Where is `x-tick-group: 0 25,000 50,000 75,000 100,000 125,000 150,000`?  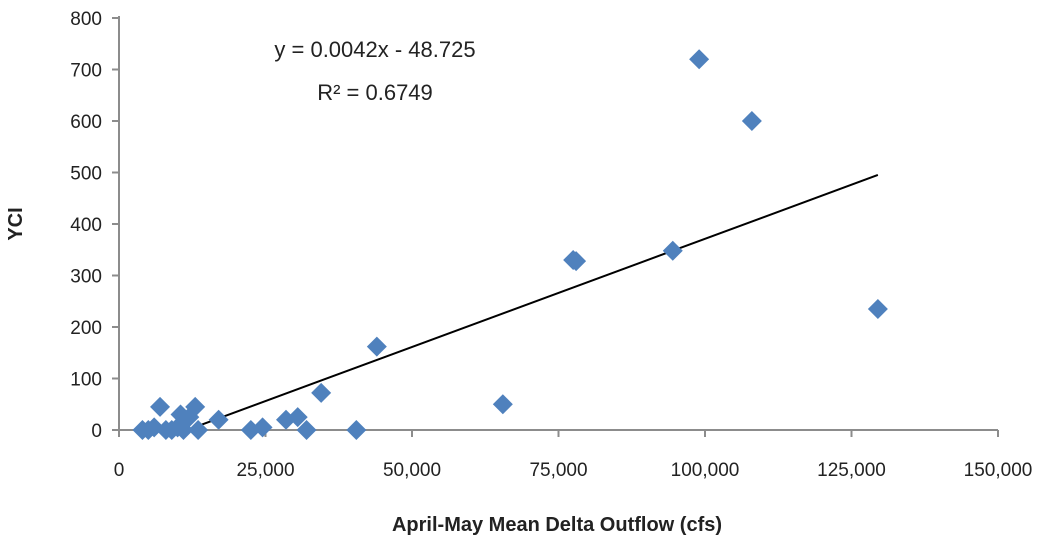 x-tick-group: 0 25,000 50,000 75,000 100,000 125,000 150,000 is located at coordinates (573, 455).